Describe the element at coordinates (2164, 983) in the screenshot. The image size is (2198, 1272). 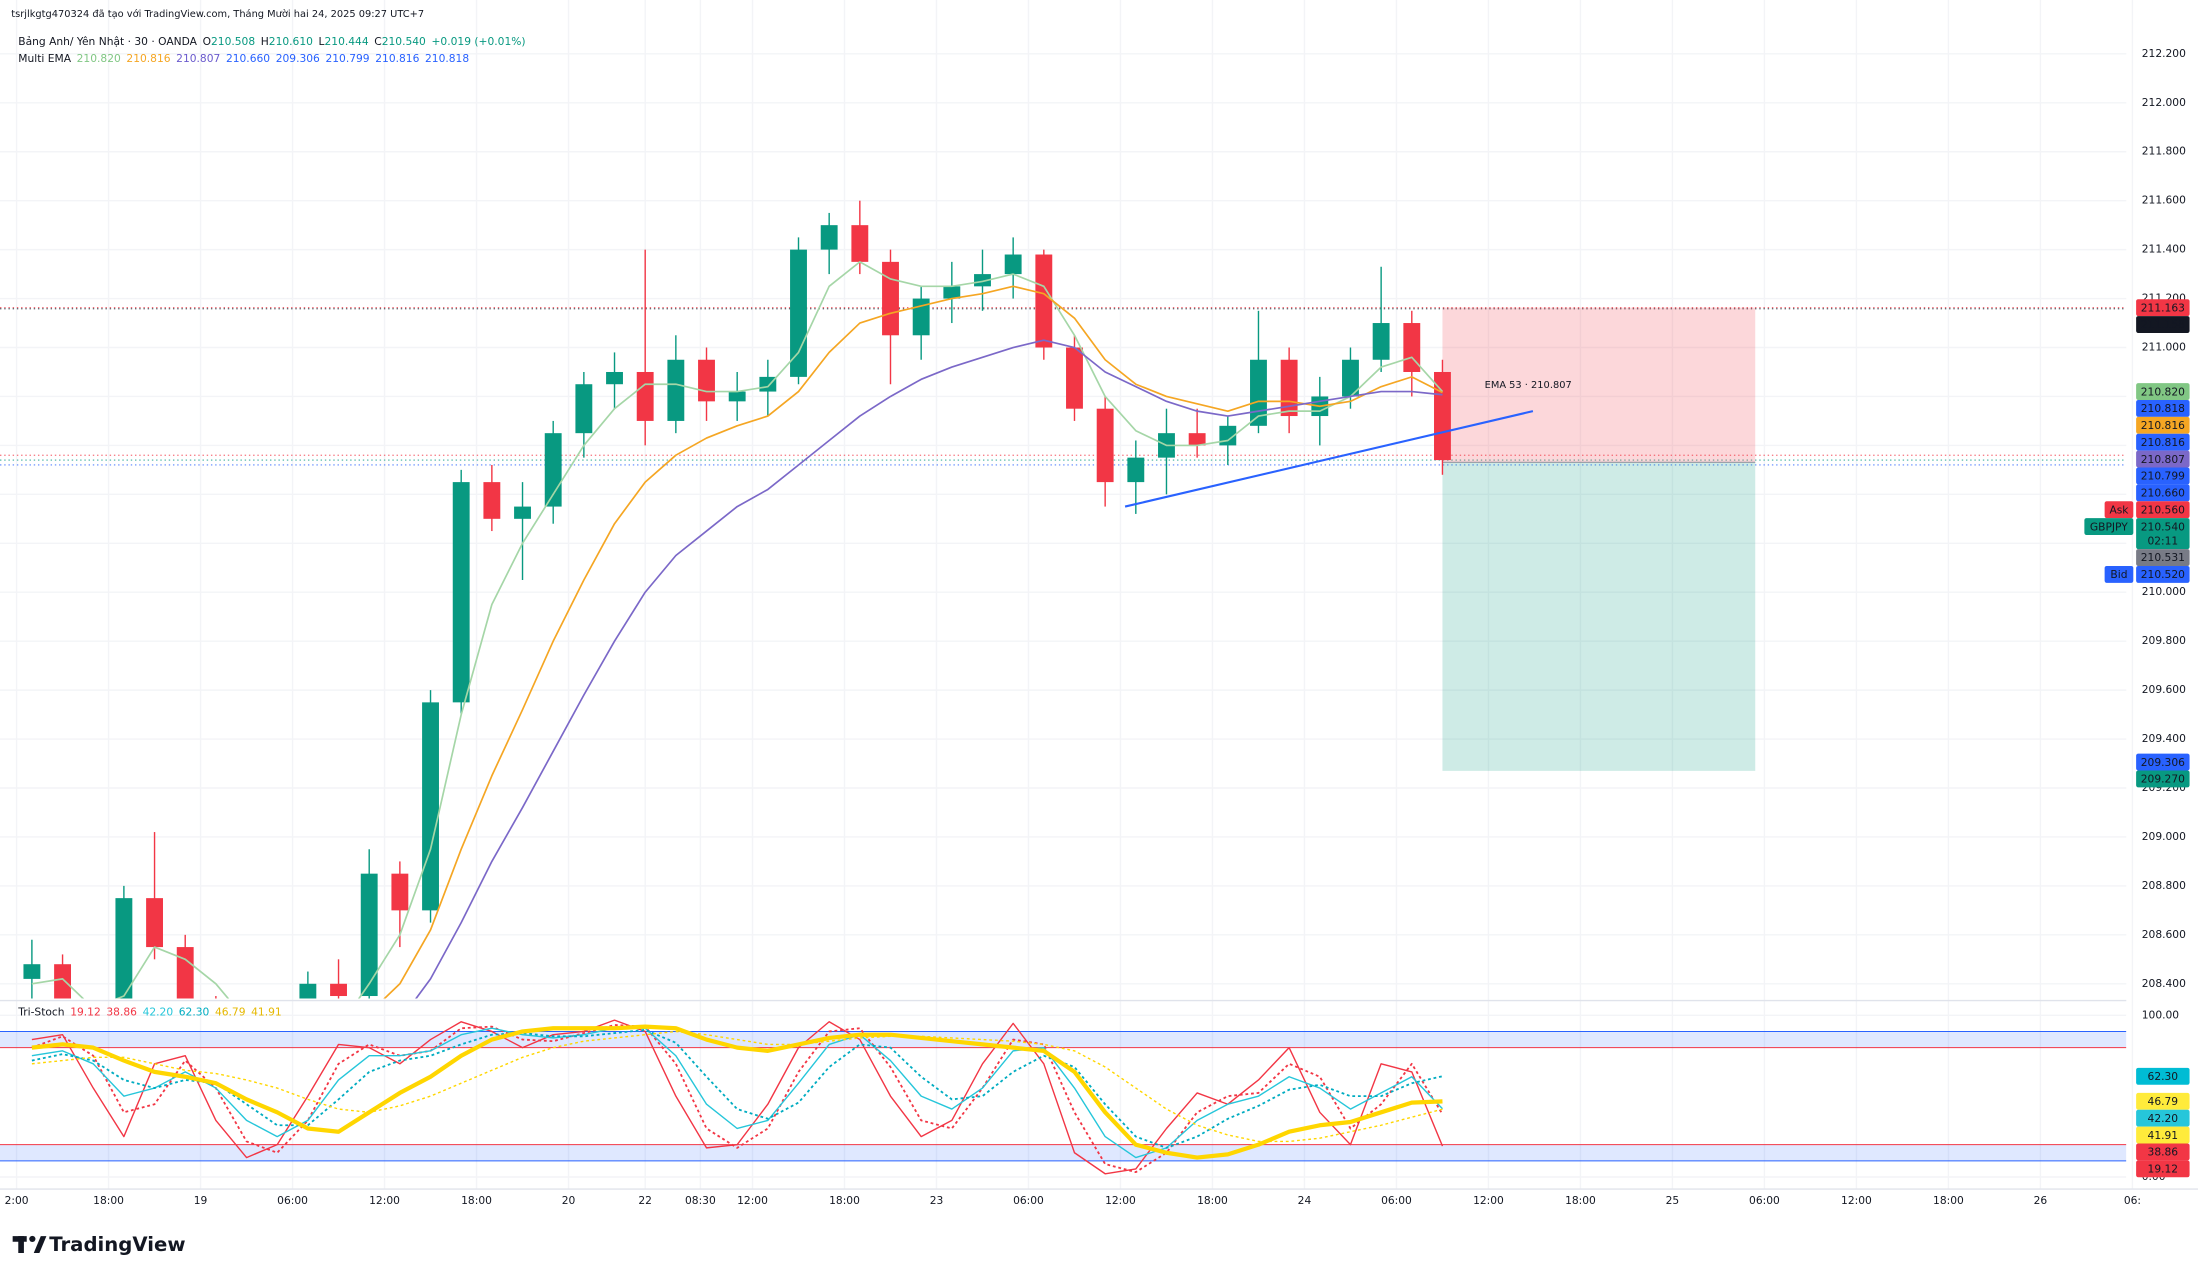
I see `y-tick-label: 208.400` at that location.